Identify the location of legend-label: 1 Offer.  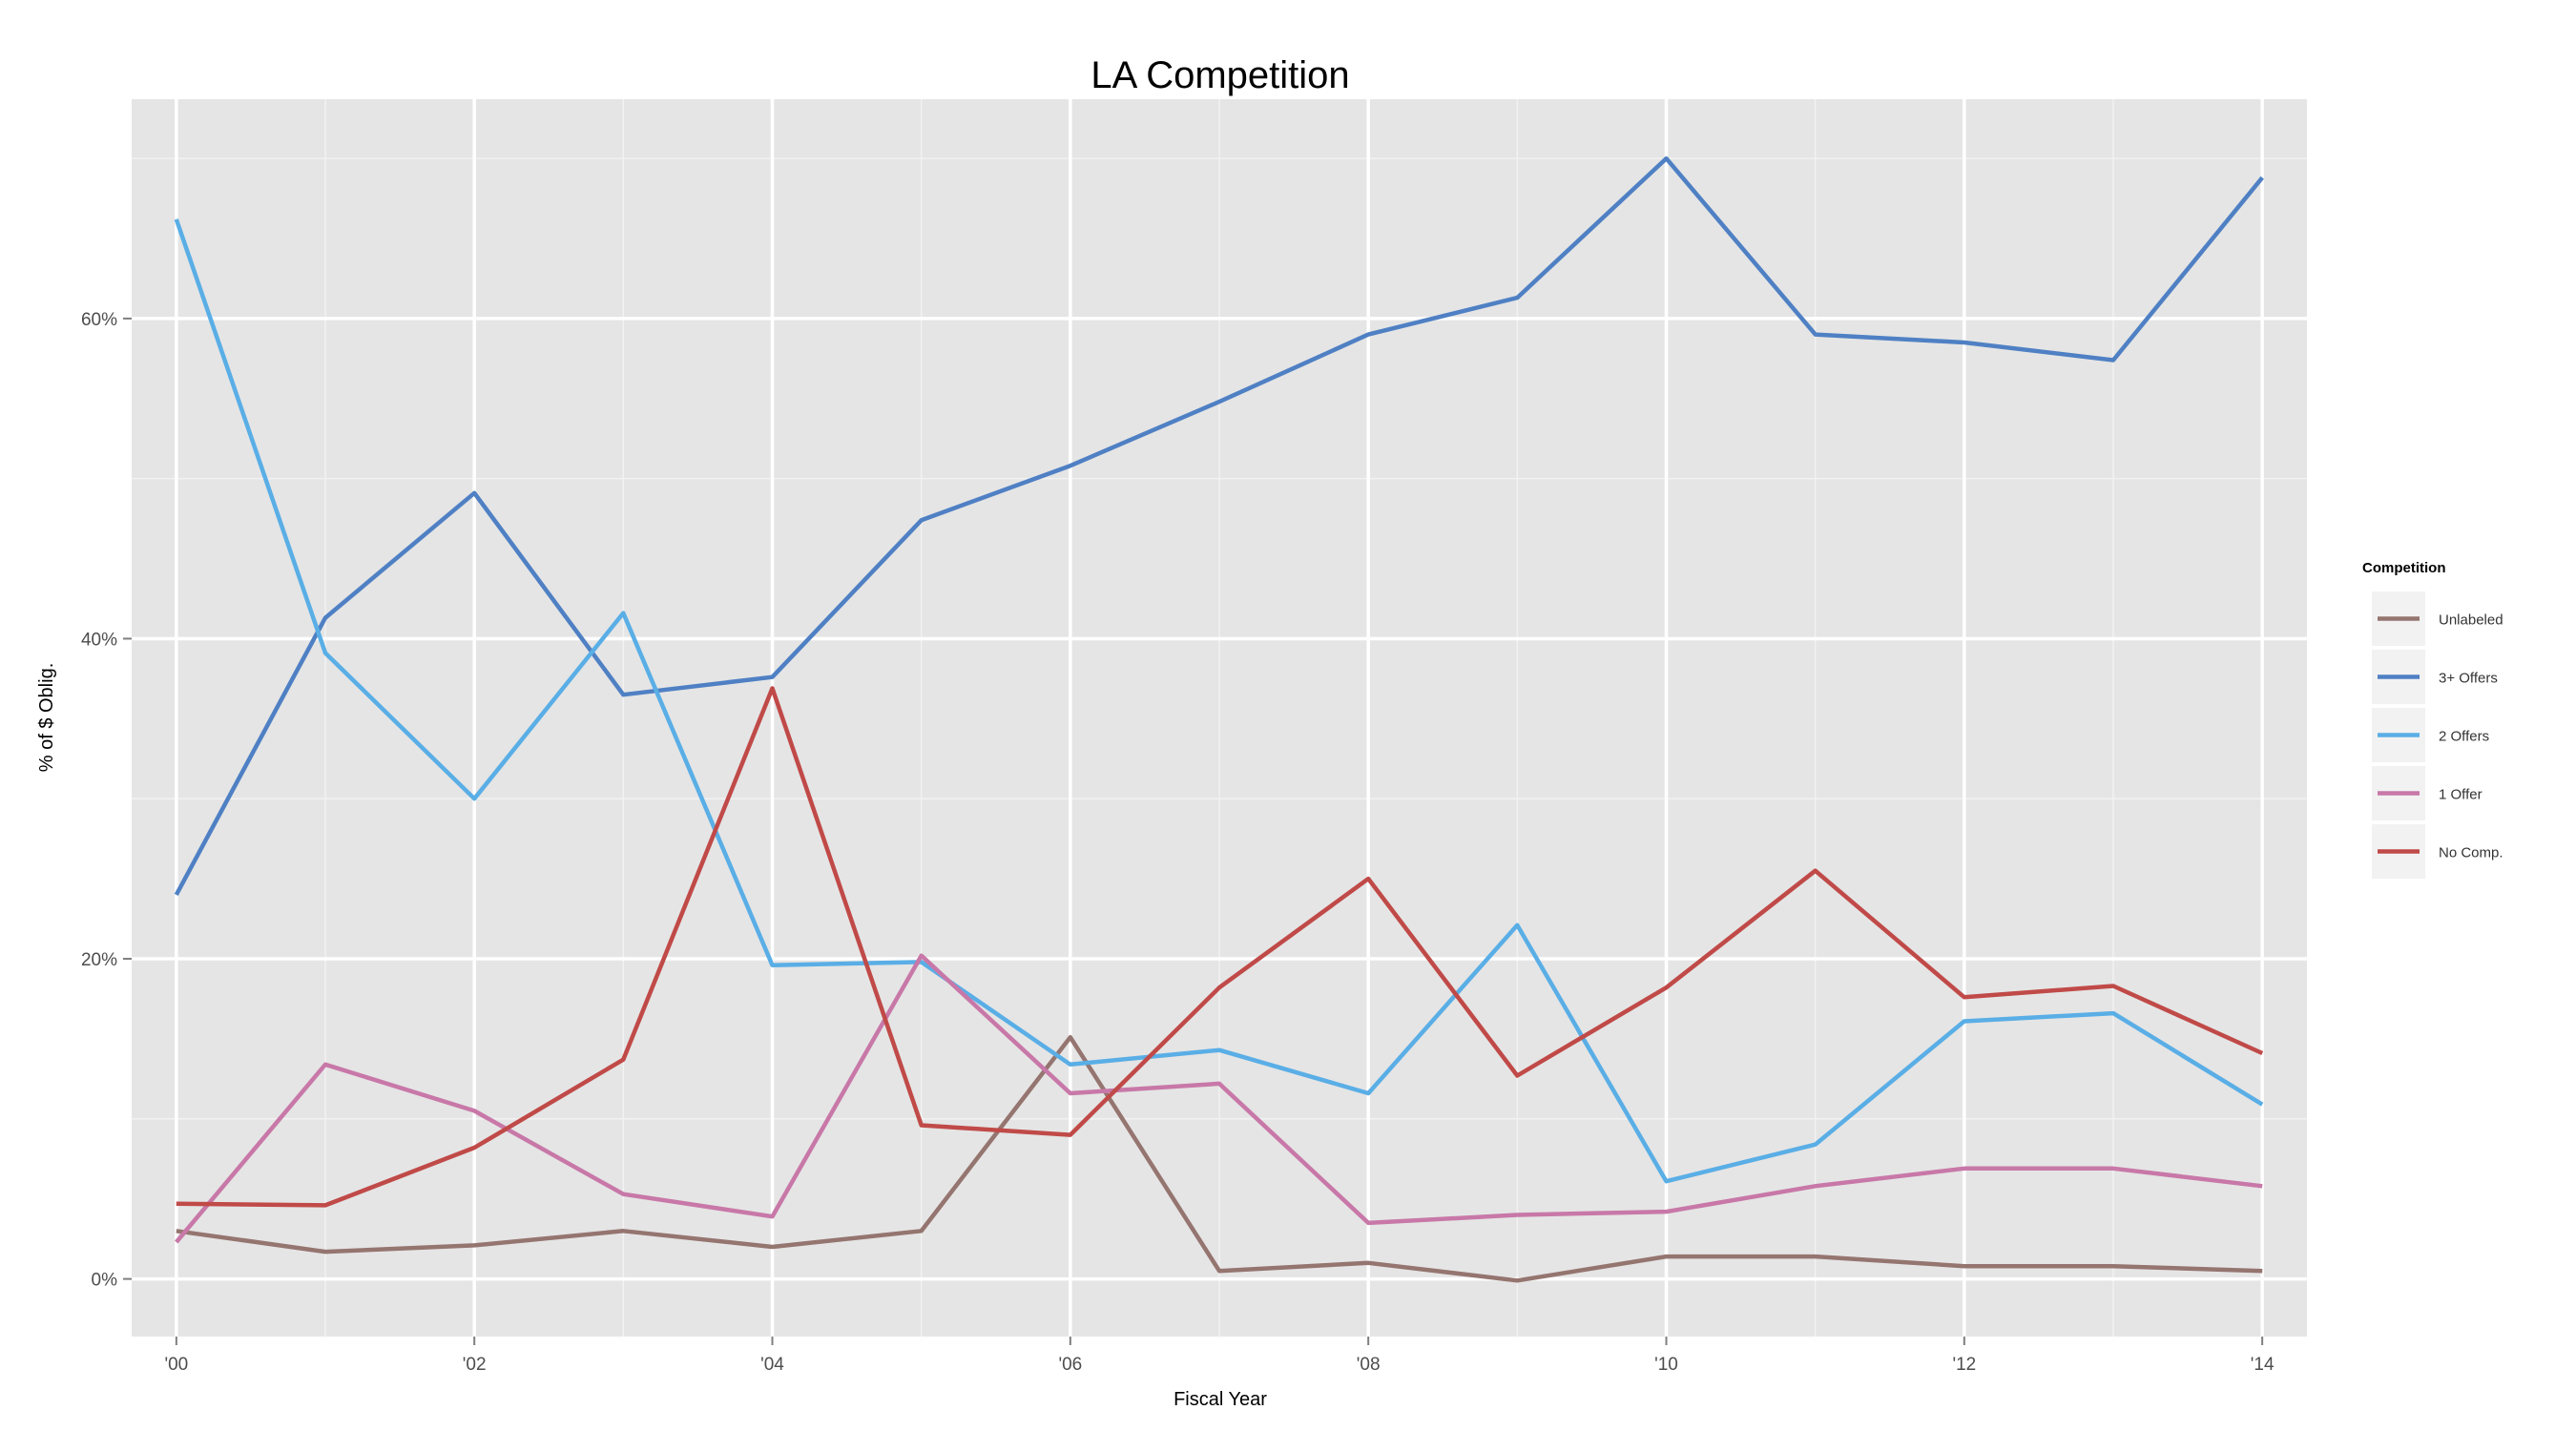
(2461, 795).